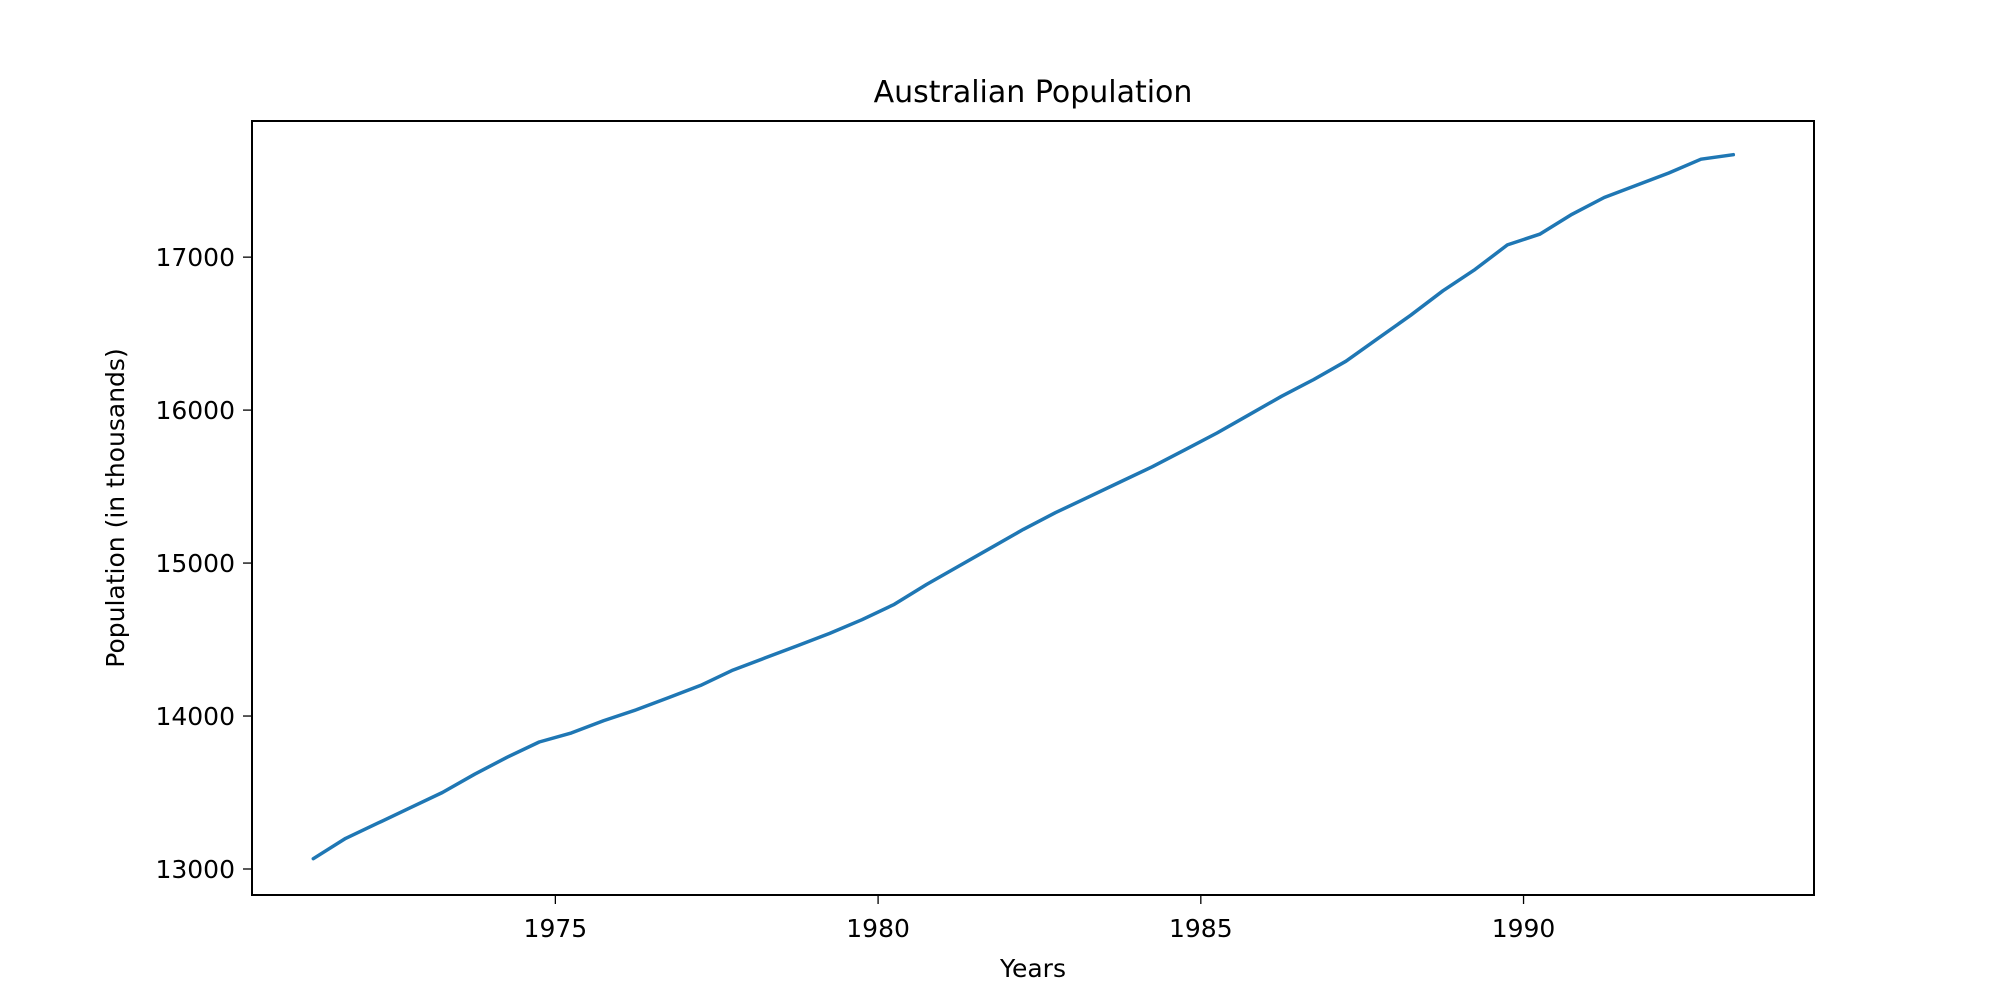  I want to click on y-tick-label: 13000, so click(195, 869).